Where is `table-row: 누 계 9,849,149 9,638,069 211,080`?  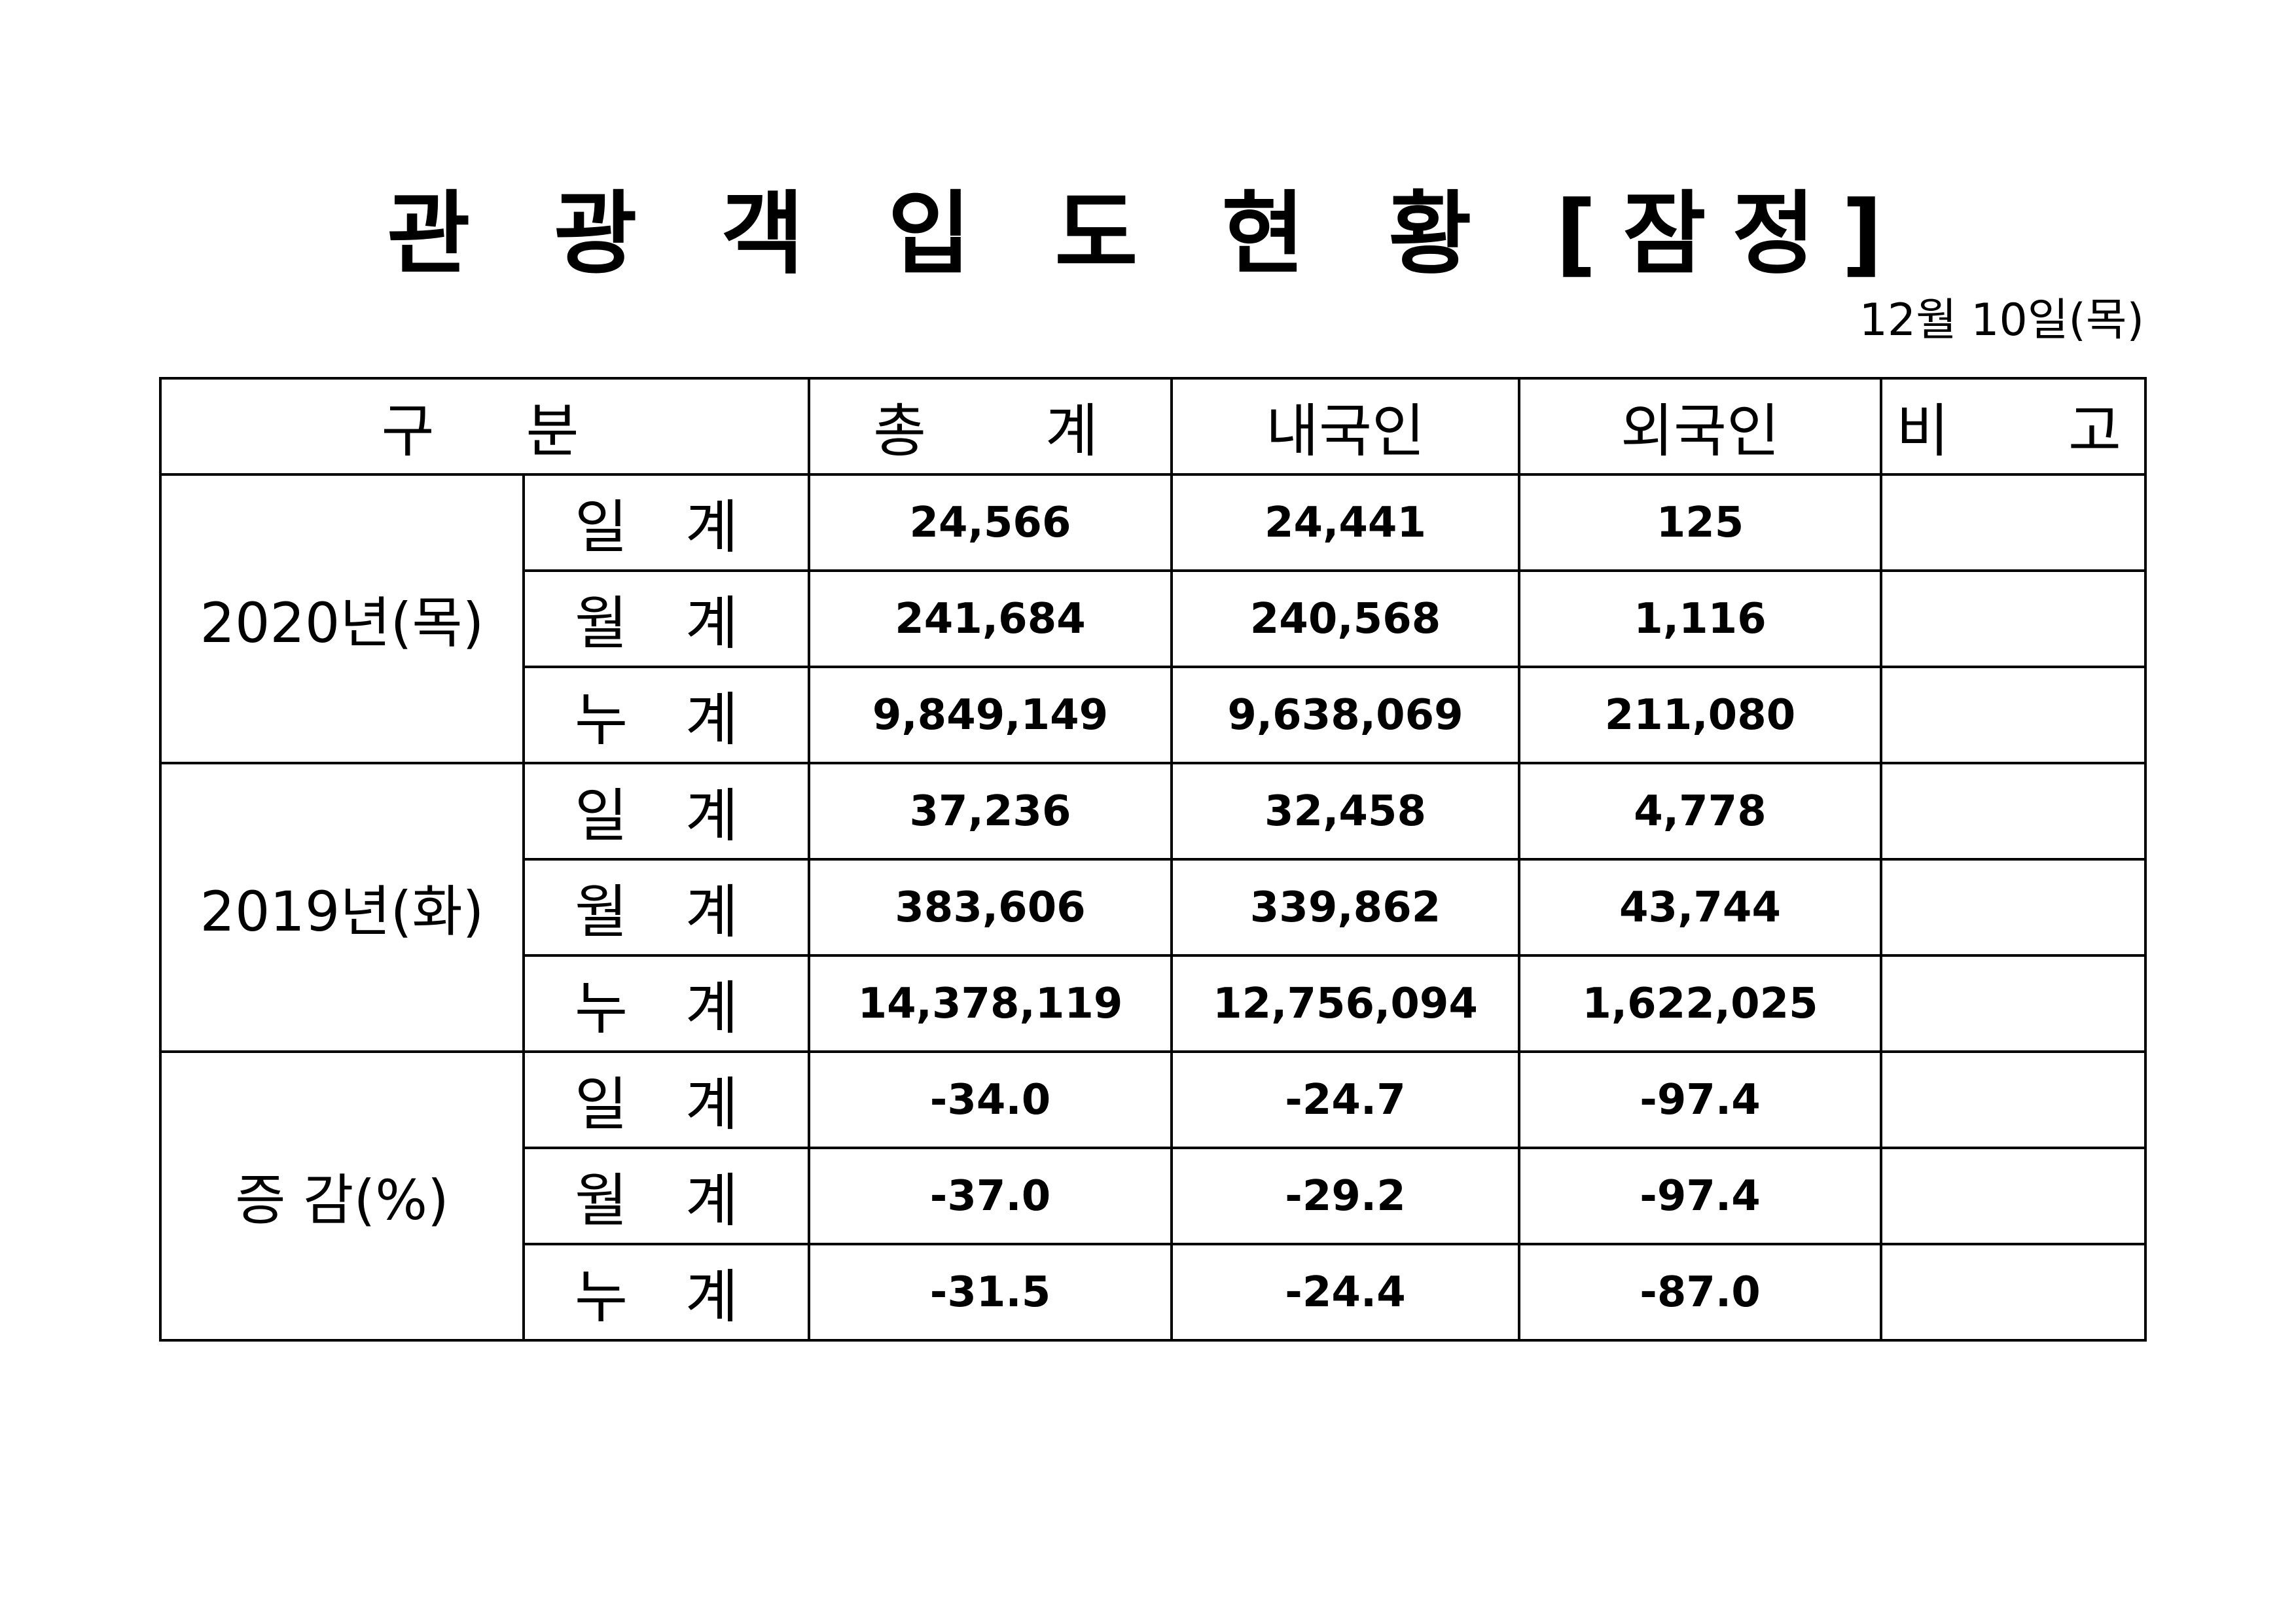
table-row: 누 계 9,849,149 9,638,069 211,080 is located at coordinates (1153, 715).